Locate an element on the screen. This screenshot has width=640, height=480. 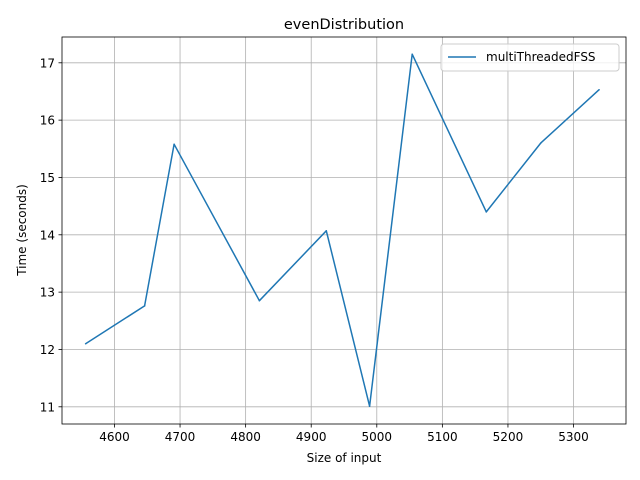
y-axis: 11 12 13 14 15 16 17 is located at coordinates (51, 235).